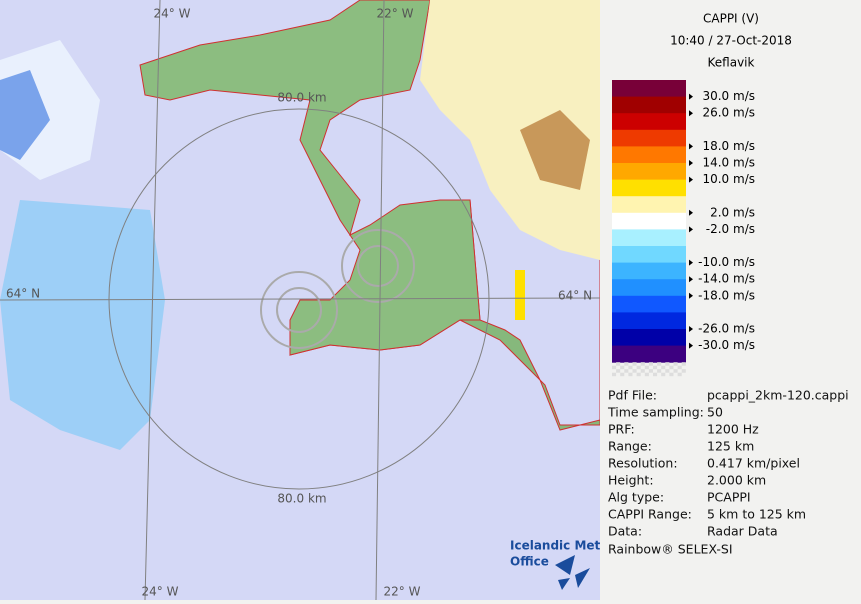 This screenshot has width=861, height=604. What do you see at coordinates (636, 497) in the screenshot?
I see `info-key: Alg type:` at bounding box center [636, 497].